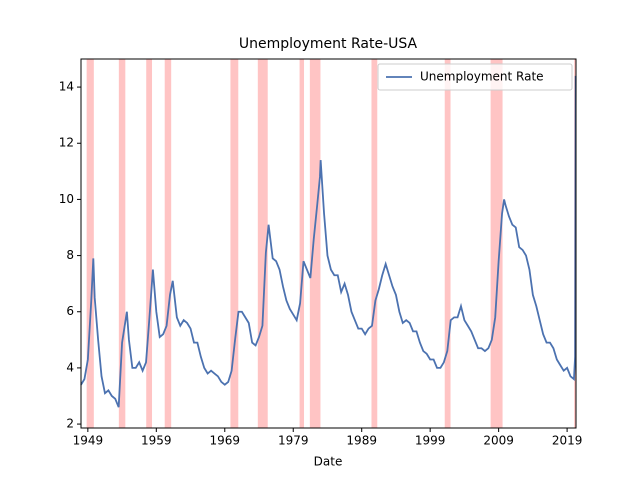  I want to click on x-tick-label: 1989, so click(361, 441).